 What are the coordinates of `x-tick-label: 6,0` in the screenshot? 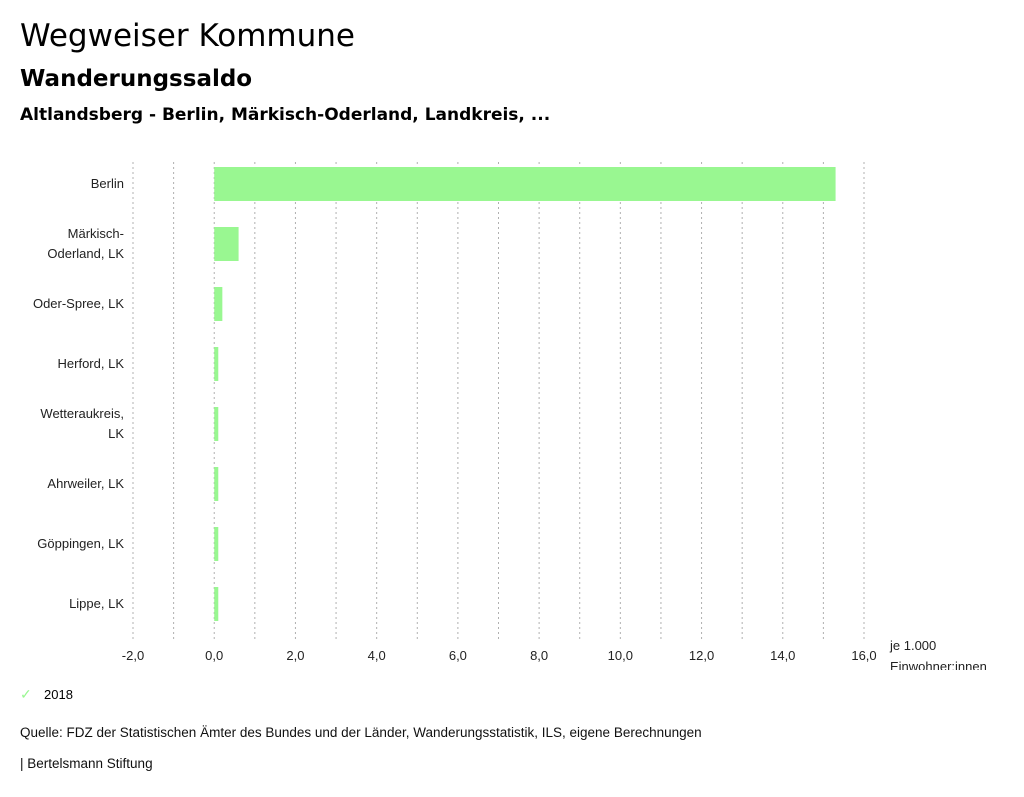 It's located at (458, 655).